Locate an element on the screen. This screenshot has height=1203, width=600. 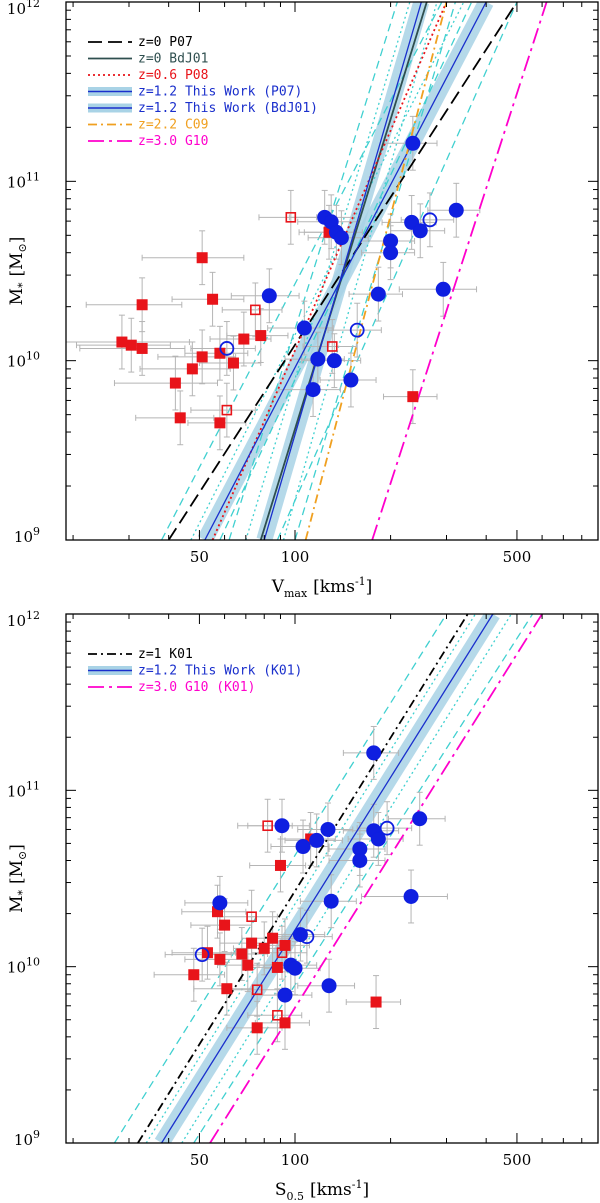
legend-label: z=0.6 P08 is located at coordinates (173, 75).